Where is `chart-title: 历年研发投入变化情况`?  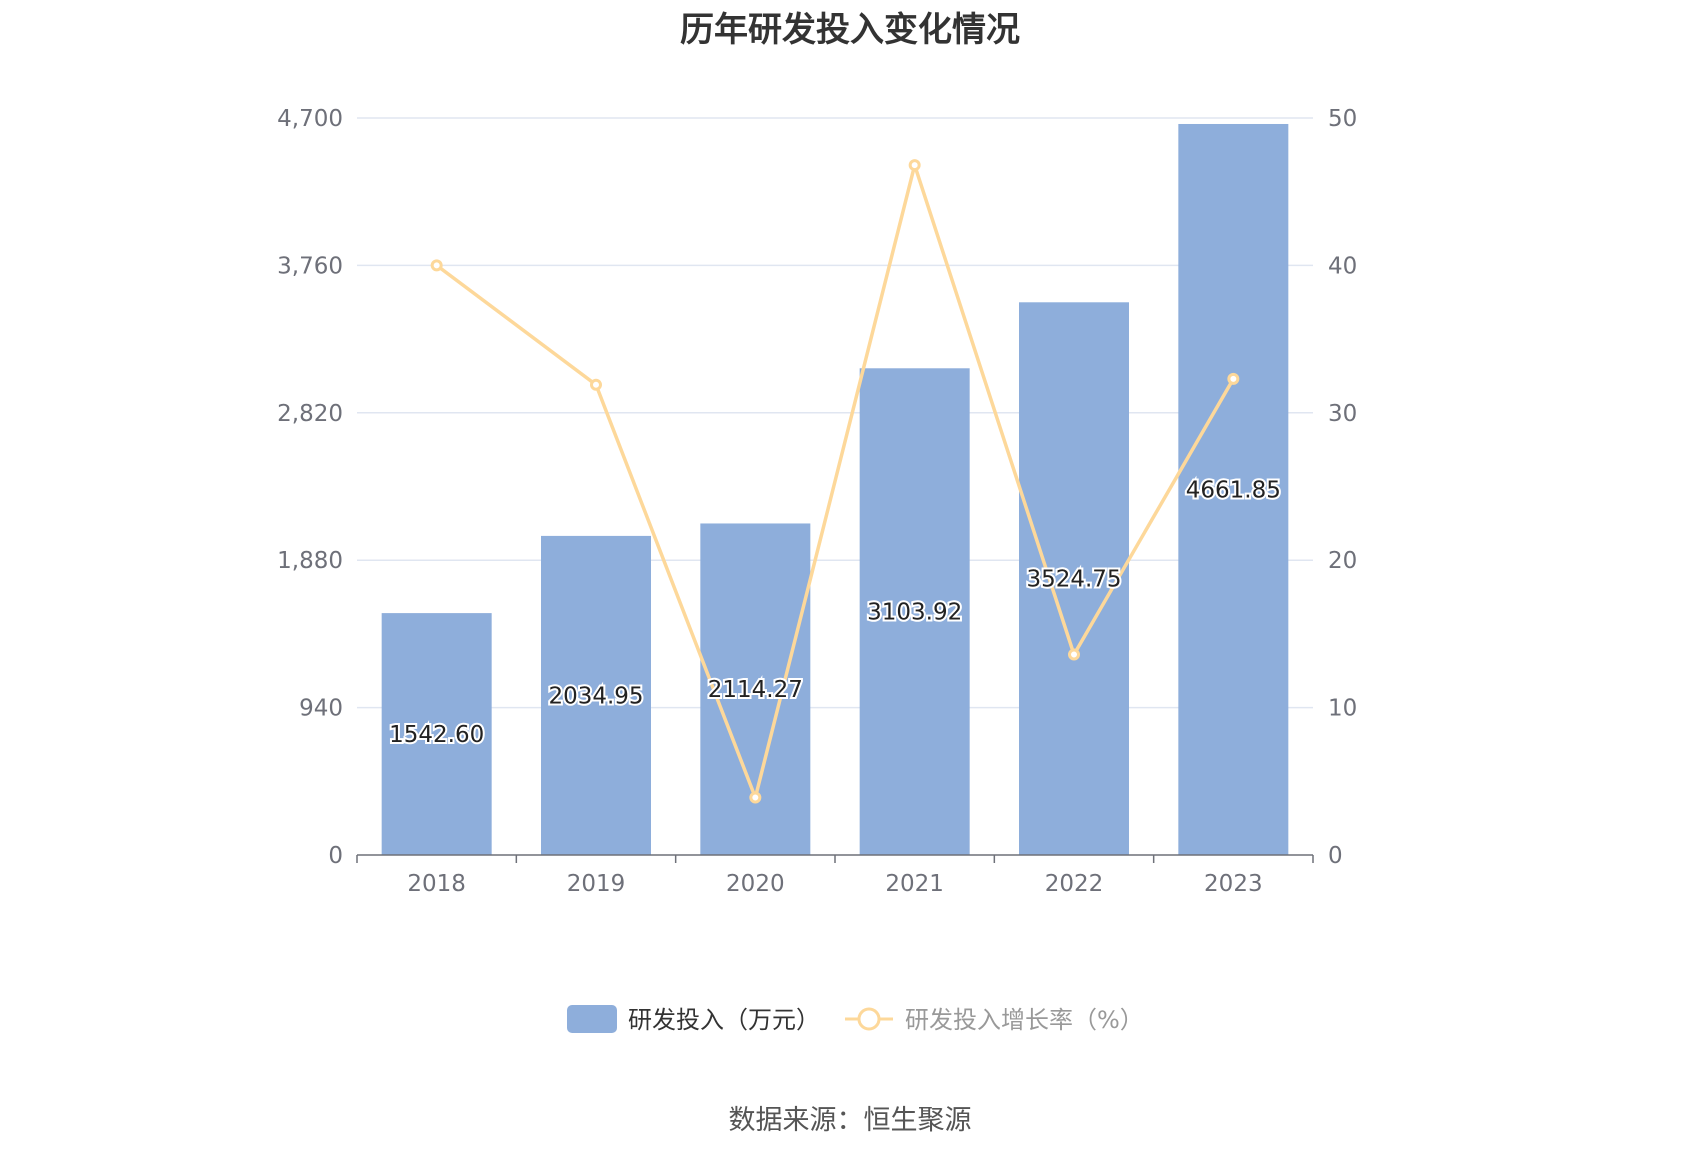
chart-title: 历年研发投入变化情况 is located at coordinates (850, 30).